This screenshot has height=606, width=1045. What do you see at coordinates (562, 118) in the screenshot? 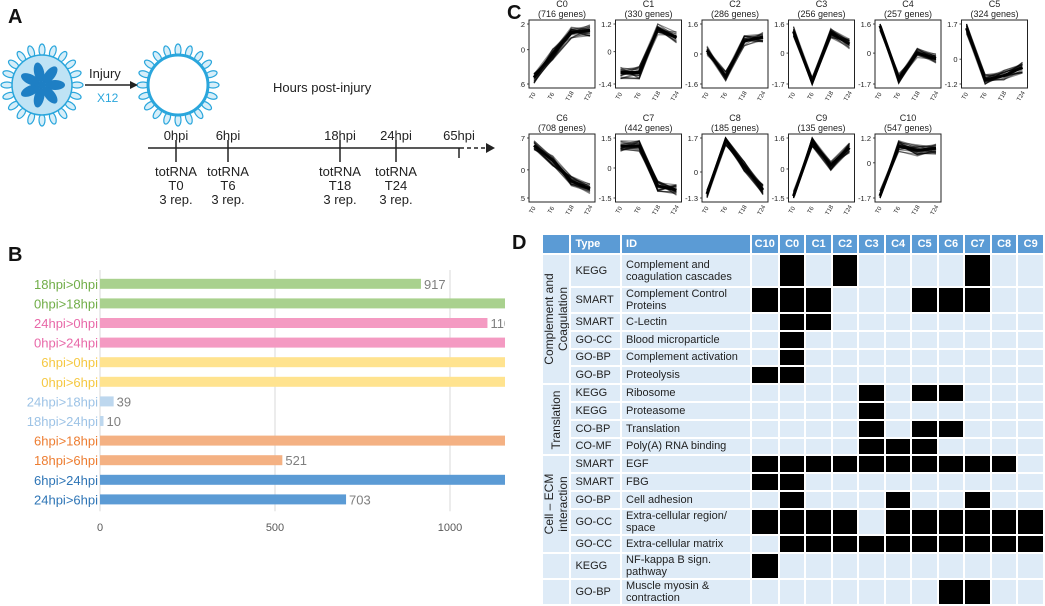
I see `cluster-name: C6` at bounding box center [562, 118].